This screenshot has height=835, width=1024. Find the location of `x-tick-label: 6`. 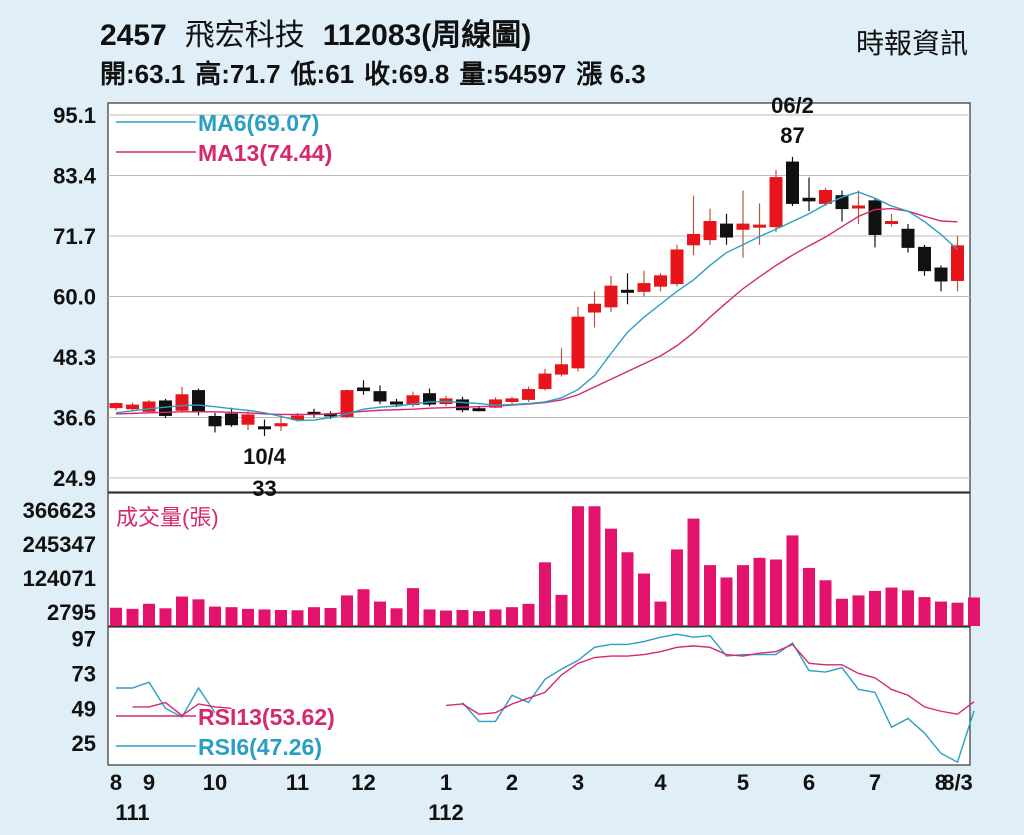

x-tick-label: 6 is located at coordinates (809, 782).